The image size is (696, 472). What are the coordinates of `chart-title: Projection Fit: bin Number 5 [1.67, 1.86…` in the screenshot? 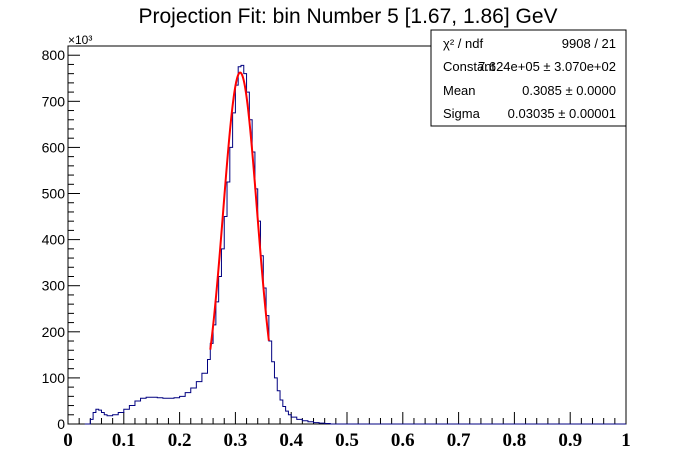 It's located at (347, 16).